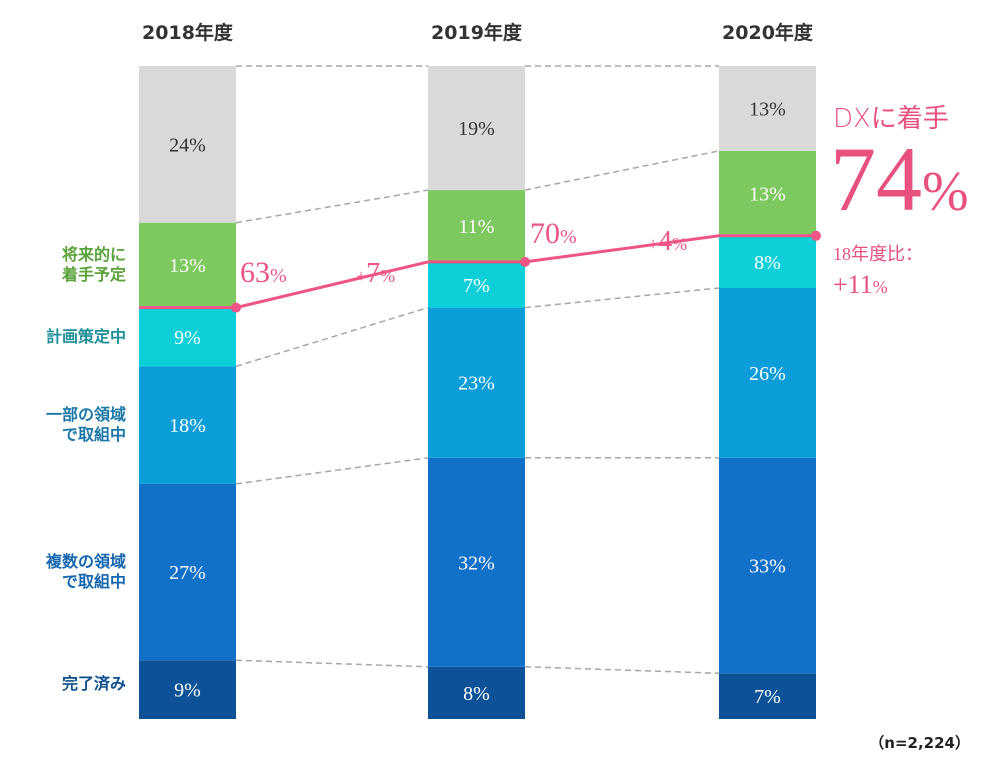 The image size is (1000, 762). Describe the element at coordinates (476, 33) in the screenshot. I see `category-label: 2019年度` at that location.